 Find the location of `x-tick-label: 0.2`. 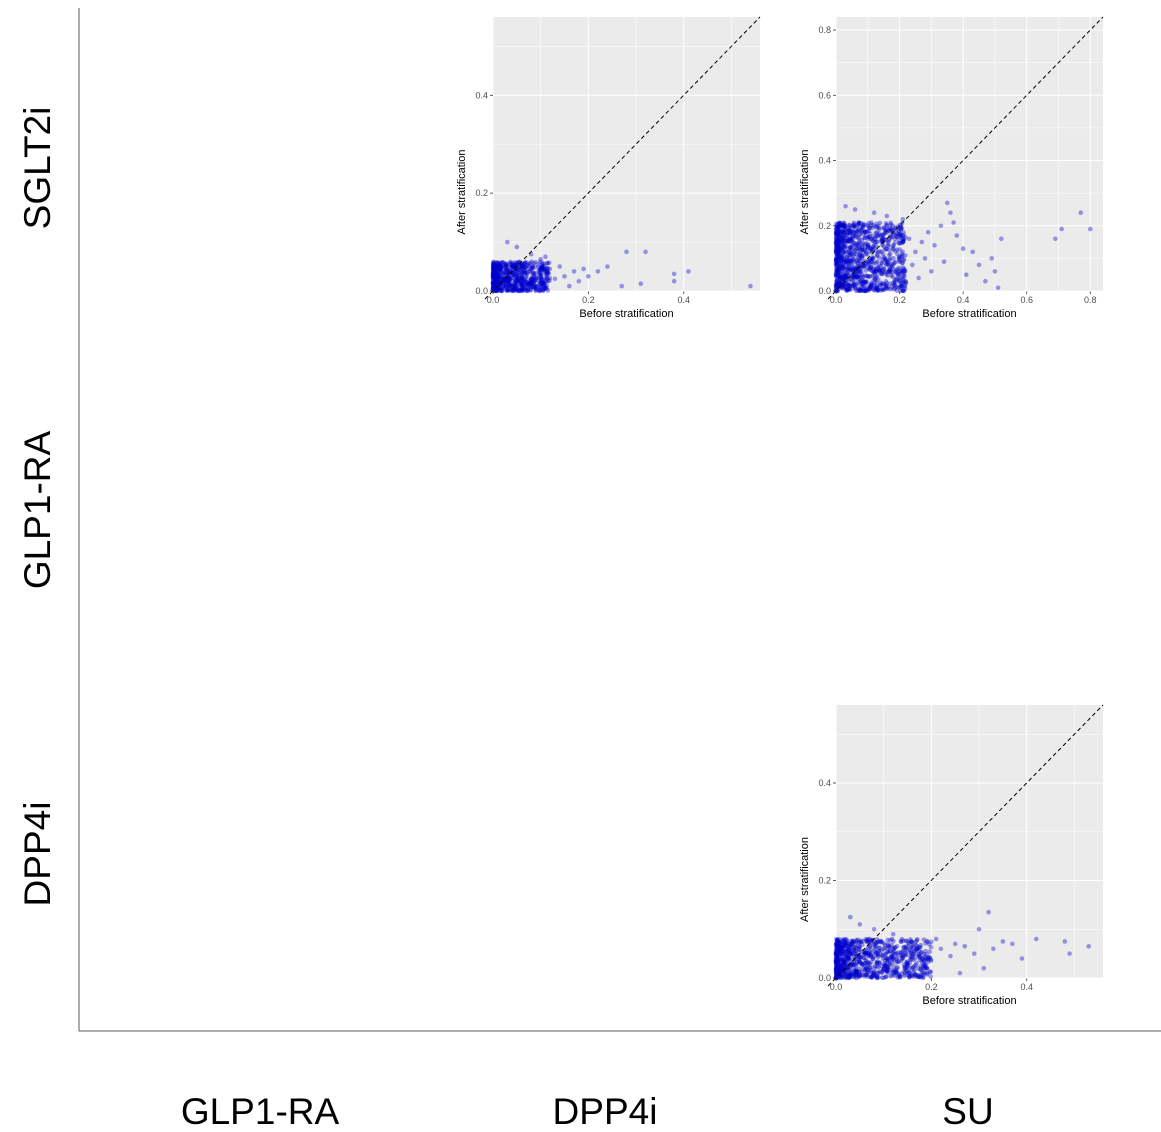

x-tick-label: 0.2 is located at coordinates (588, 300).